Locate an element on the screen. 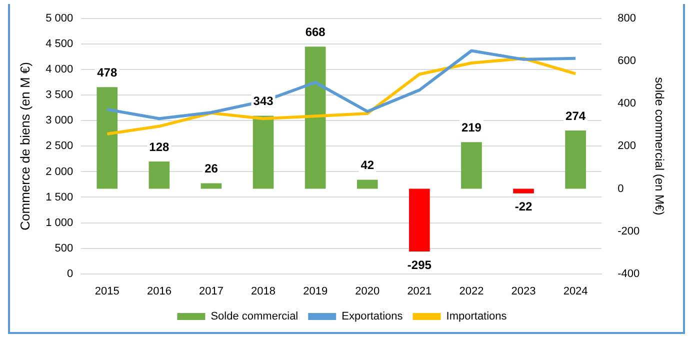  y2-tick-label: -400 is located at coordinates (629, 274).